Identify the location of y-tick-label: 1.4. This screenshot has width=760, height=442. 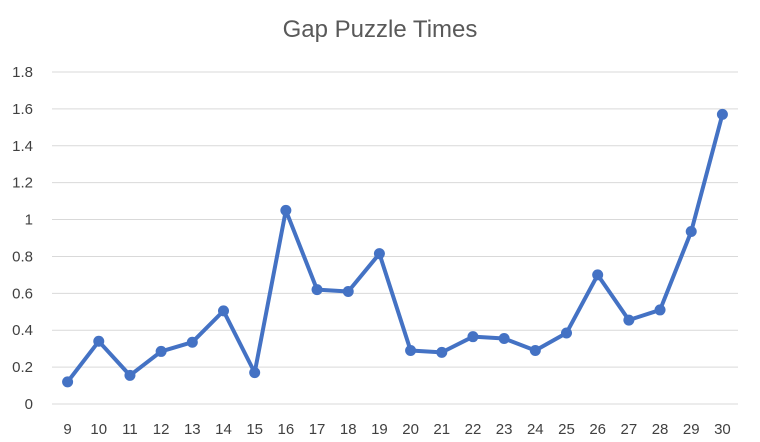
(22, 146).